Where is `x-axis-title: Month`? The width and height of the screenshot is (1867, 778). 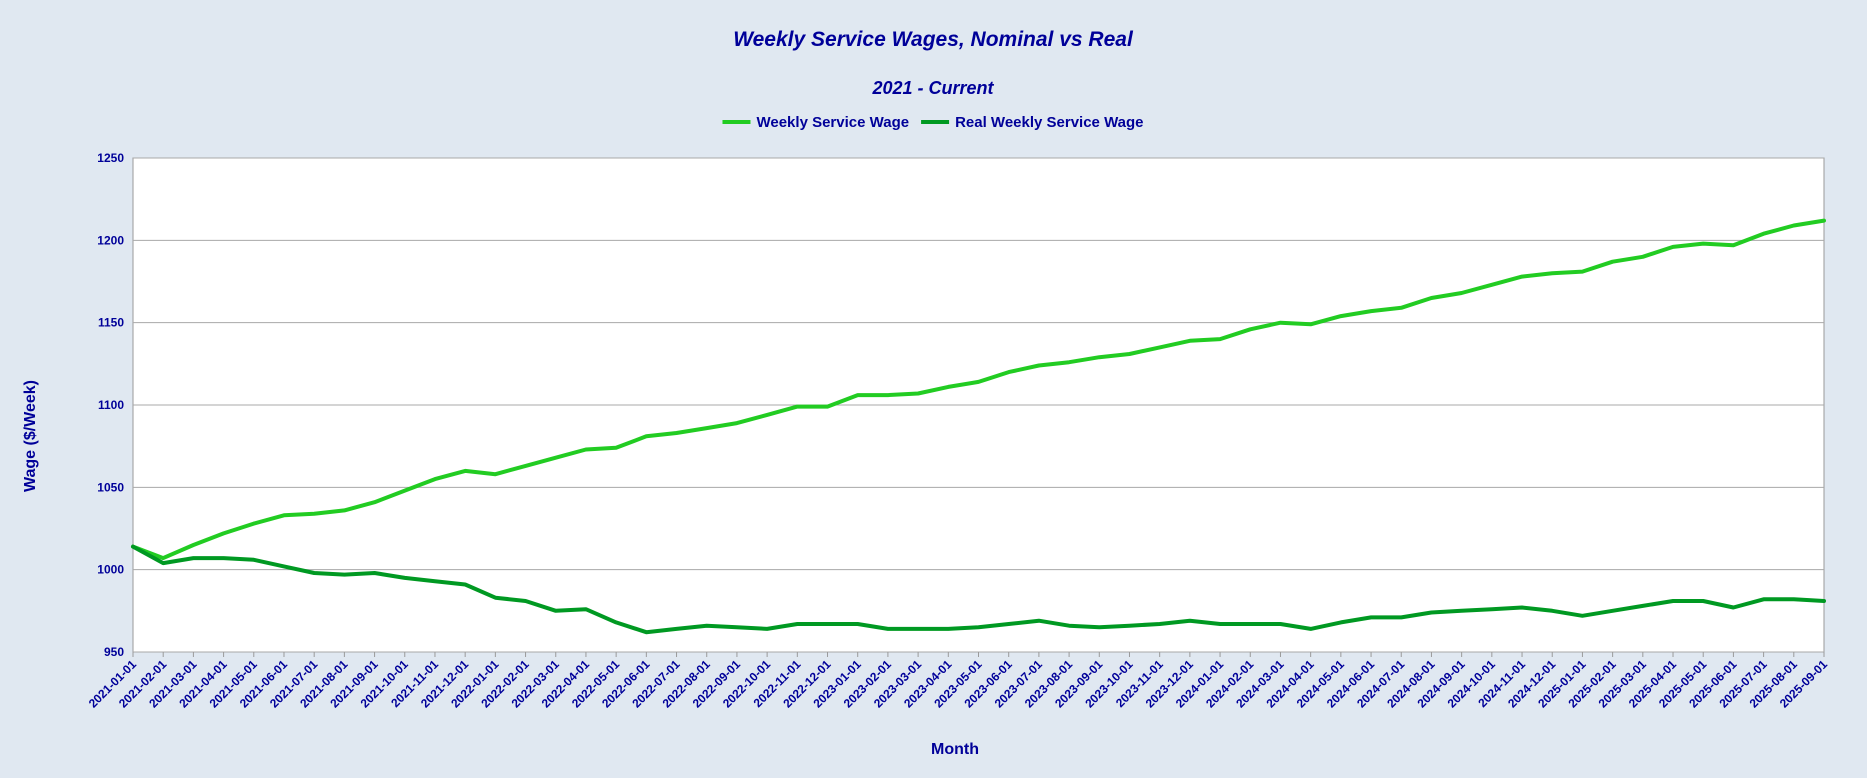
x-axis-title: Month is located at coordinates (955, 749).